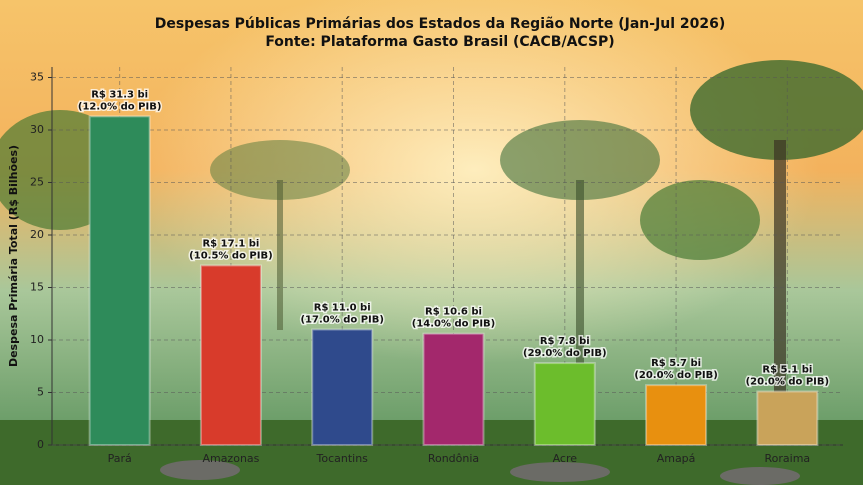  I want to click on y-tick-label: 5, so click(40, 392).